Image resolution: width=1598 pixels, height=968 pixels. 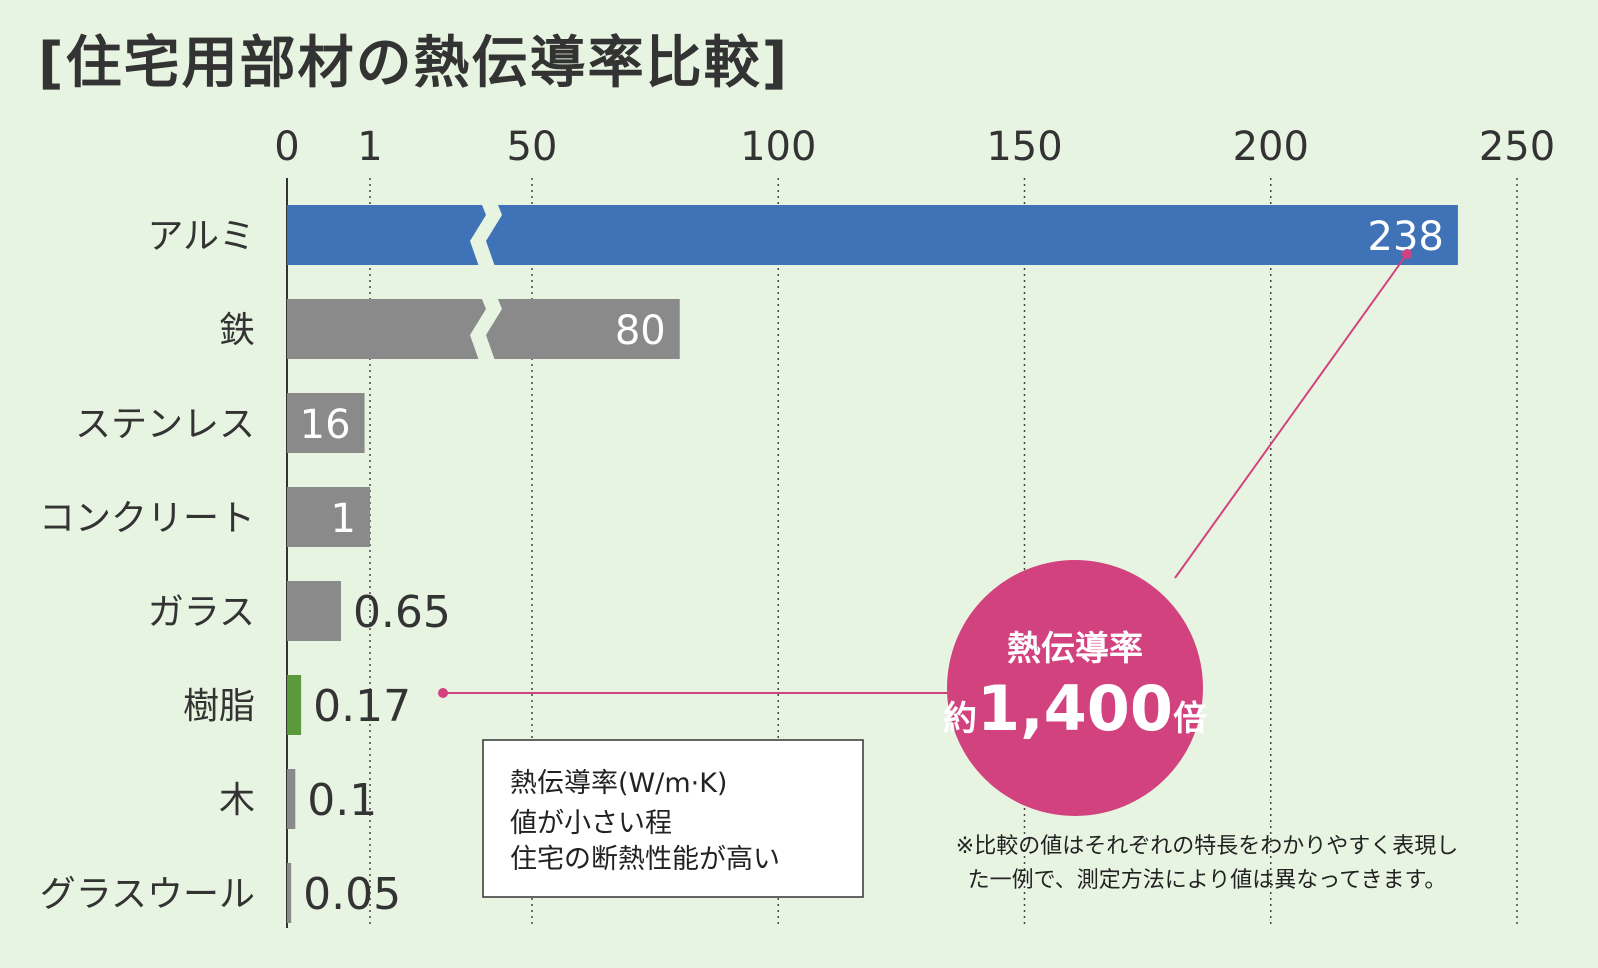 What do you see at coordinates (532, 147) in the screenshot?
I see `x-tick-50: 50` at bounding box center [532, 147].